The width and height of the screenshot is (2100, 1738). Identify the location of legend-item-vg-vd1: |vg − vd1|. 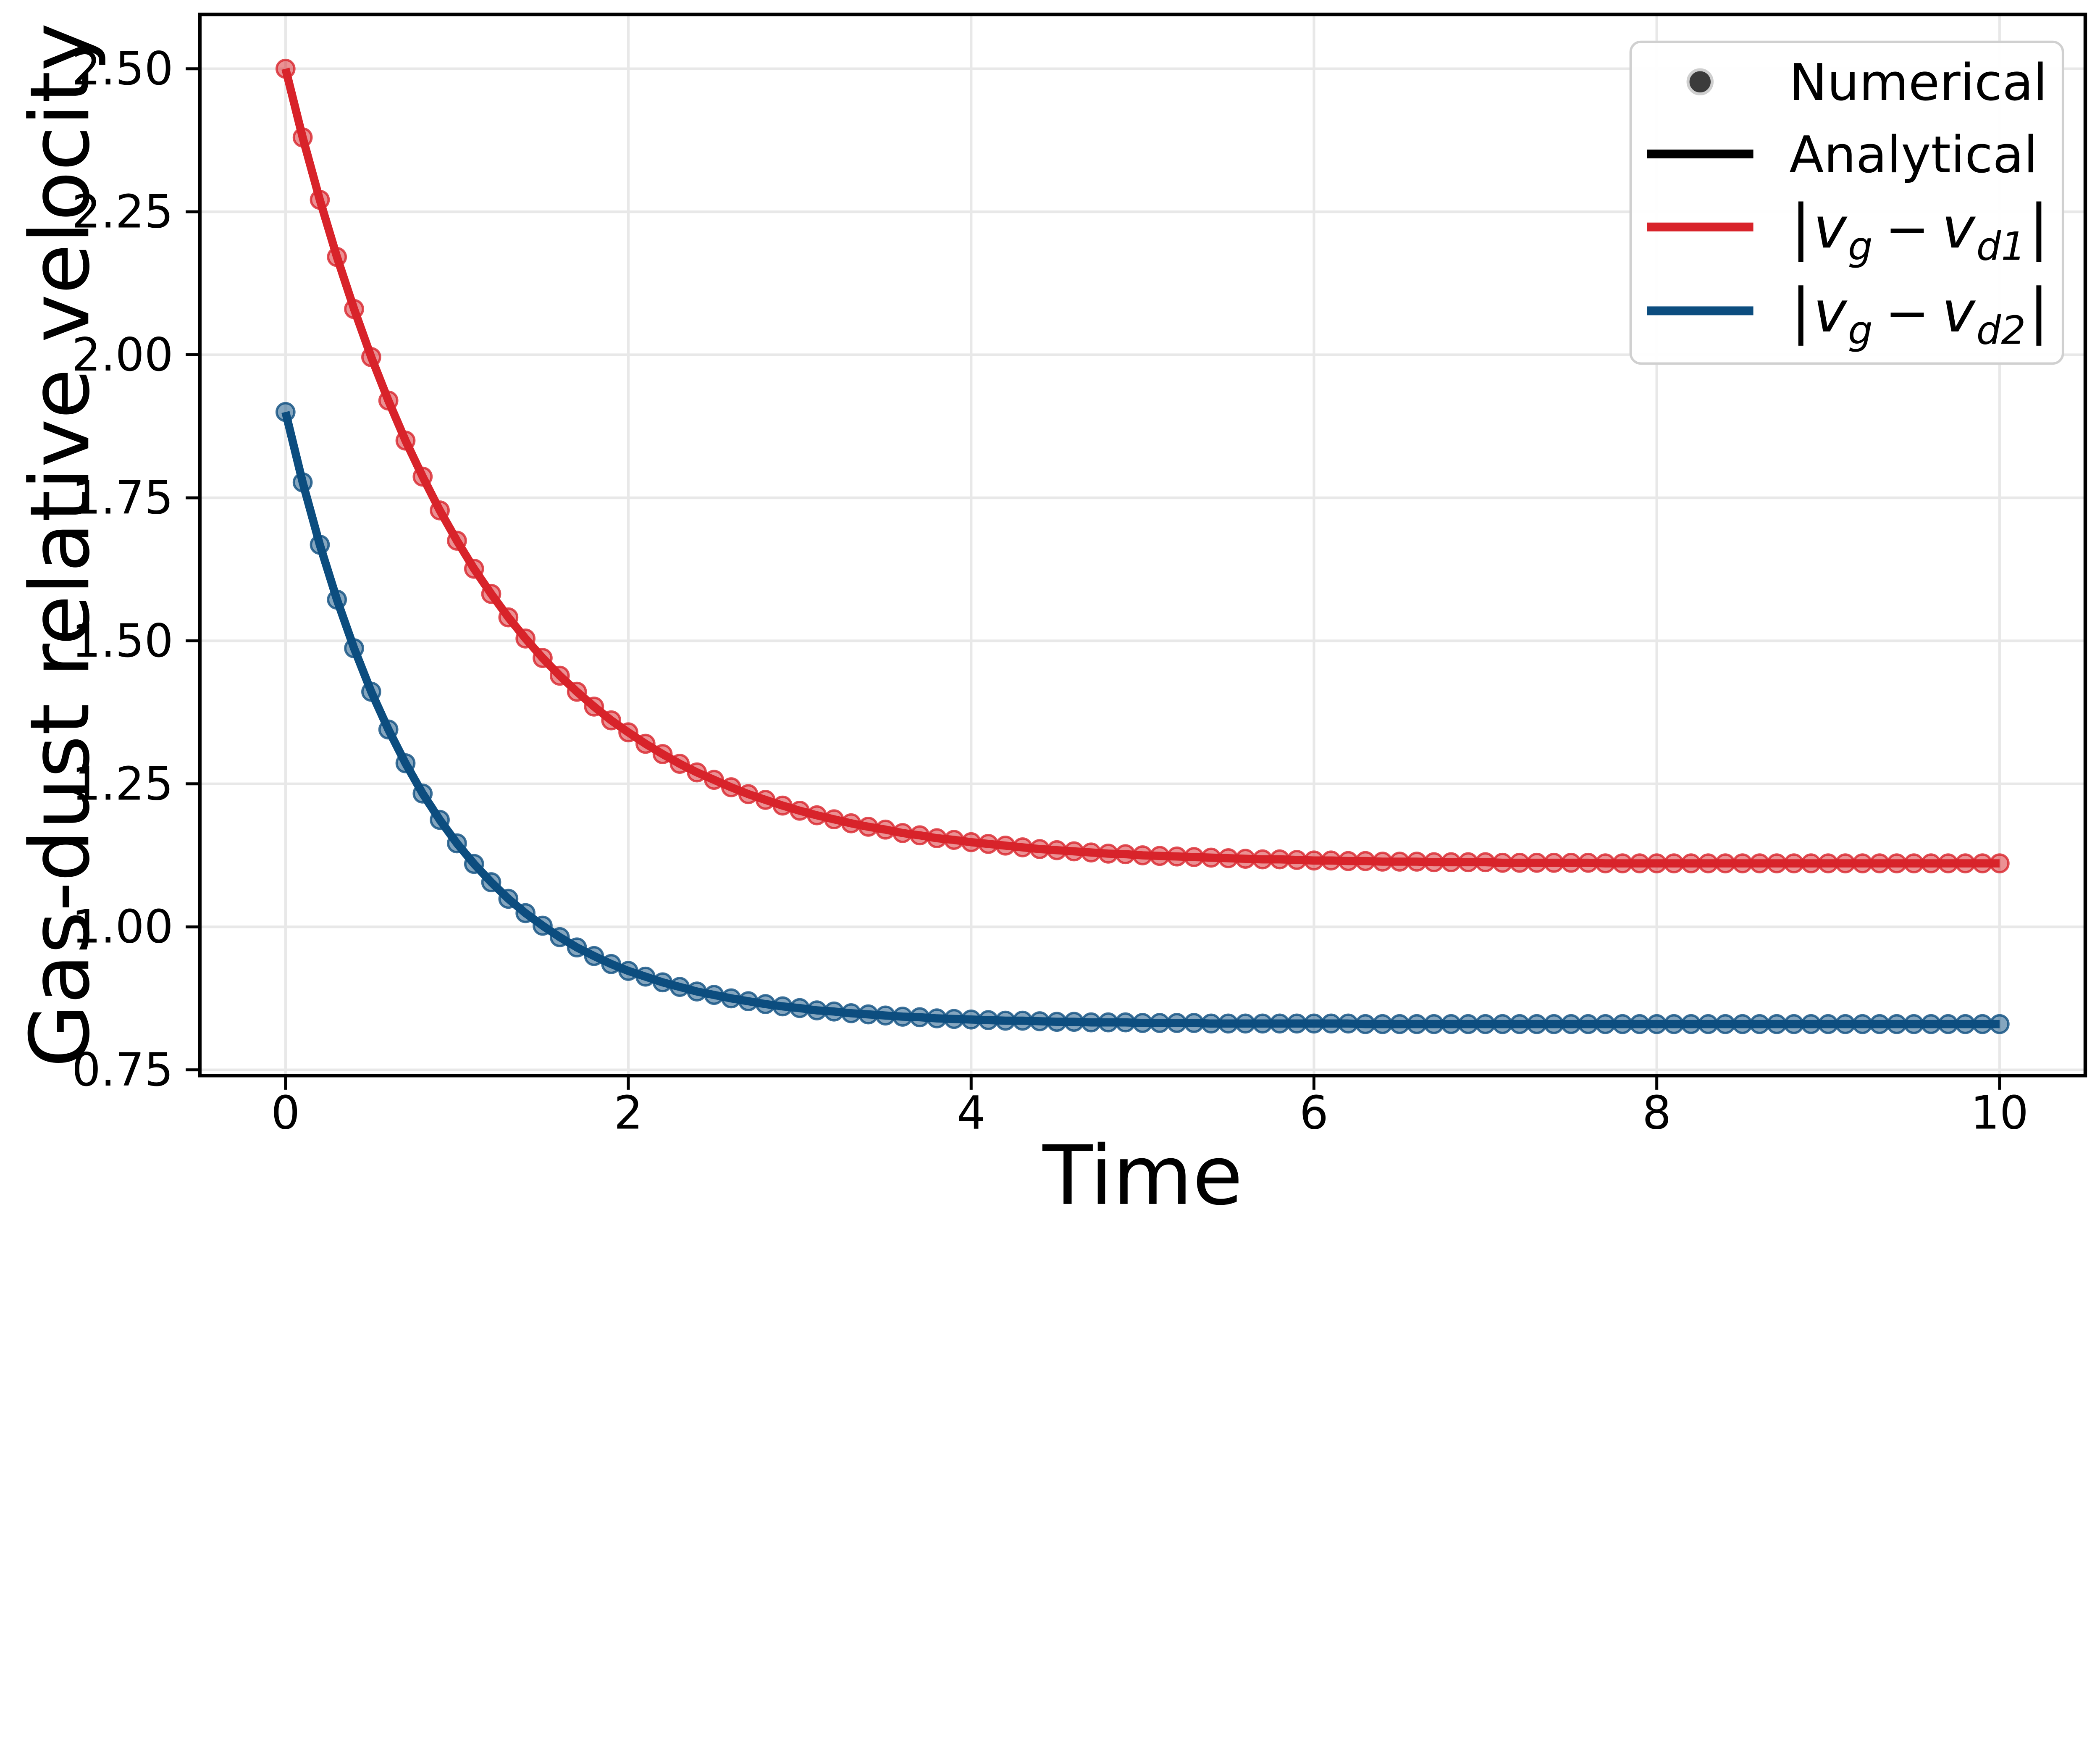
(1848, 230).